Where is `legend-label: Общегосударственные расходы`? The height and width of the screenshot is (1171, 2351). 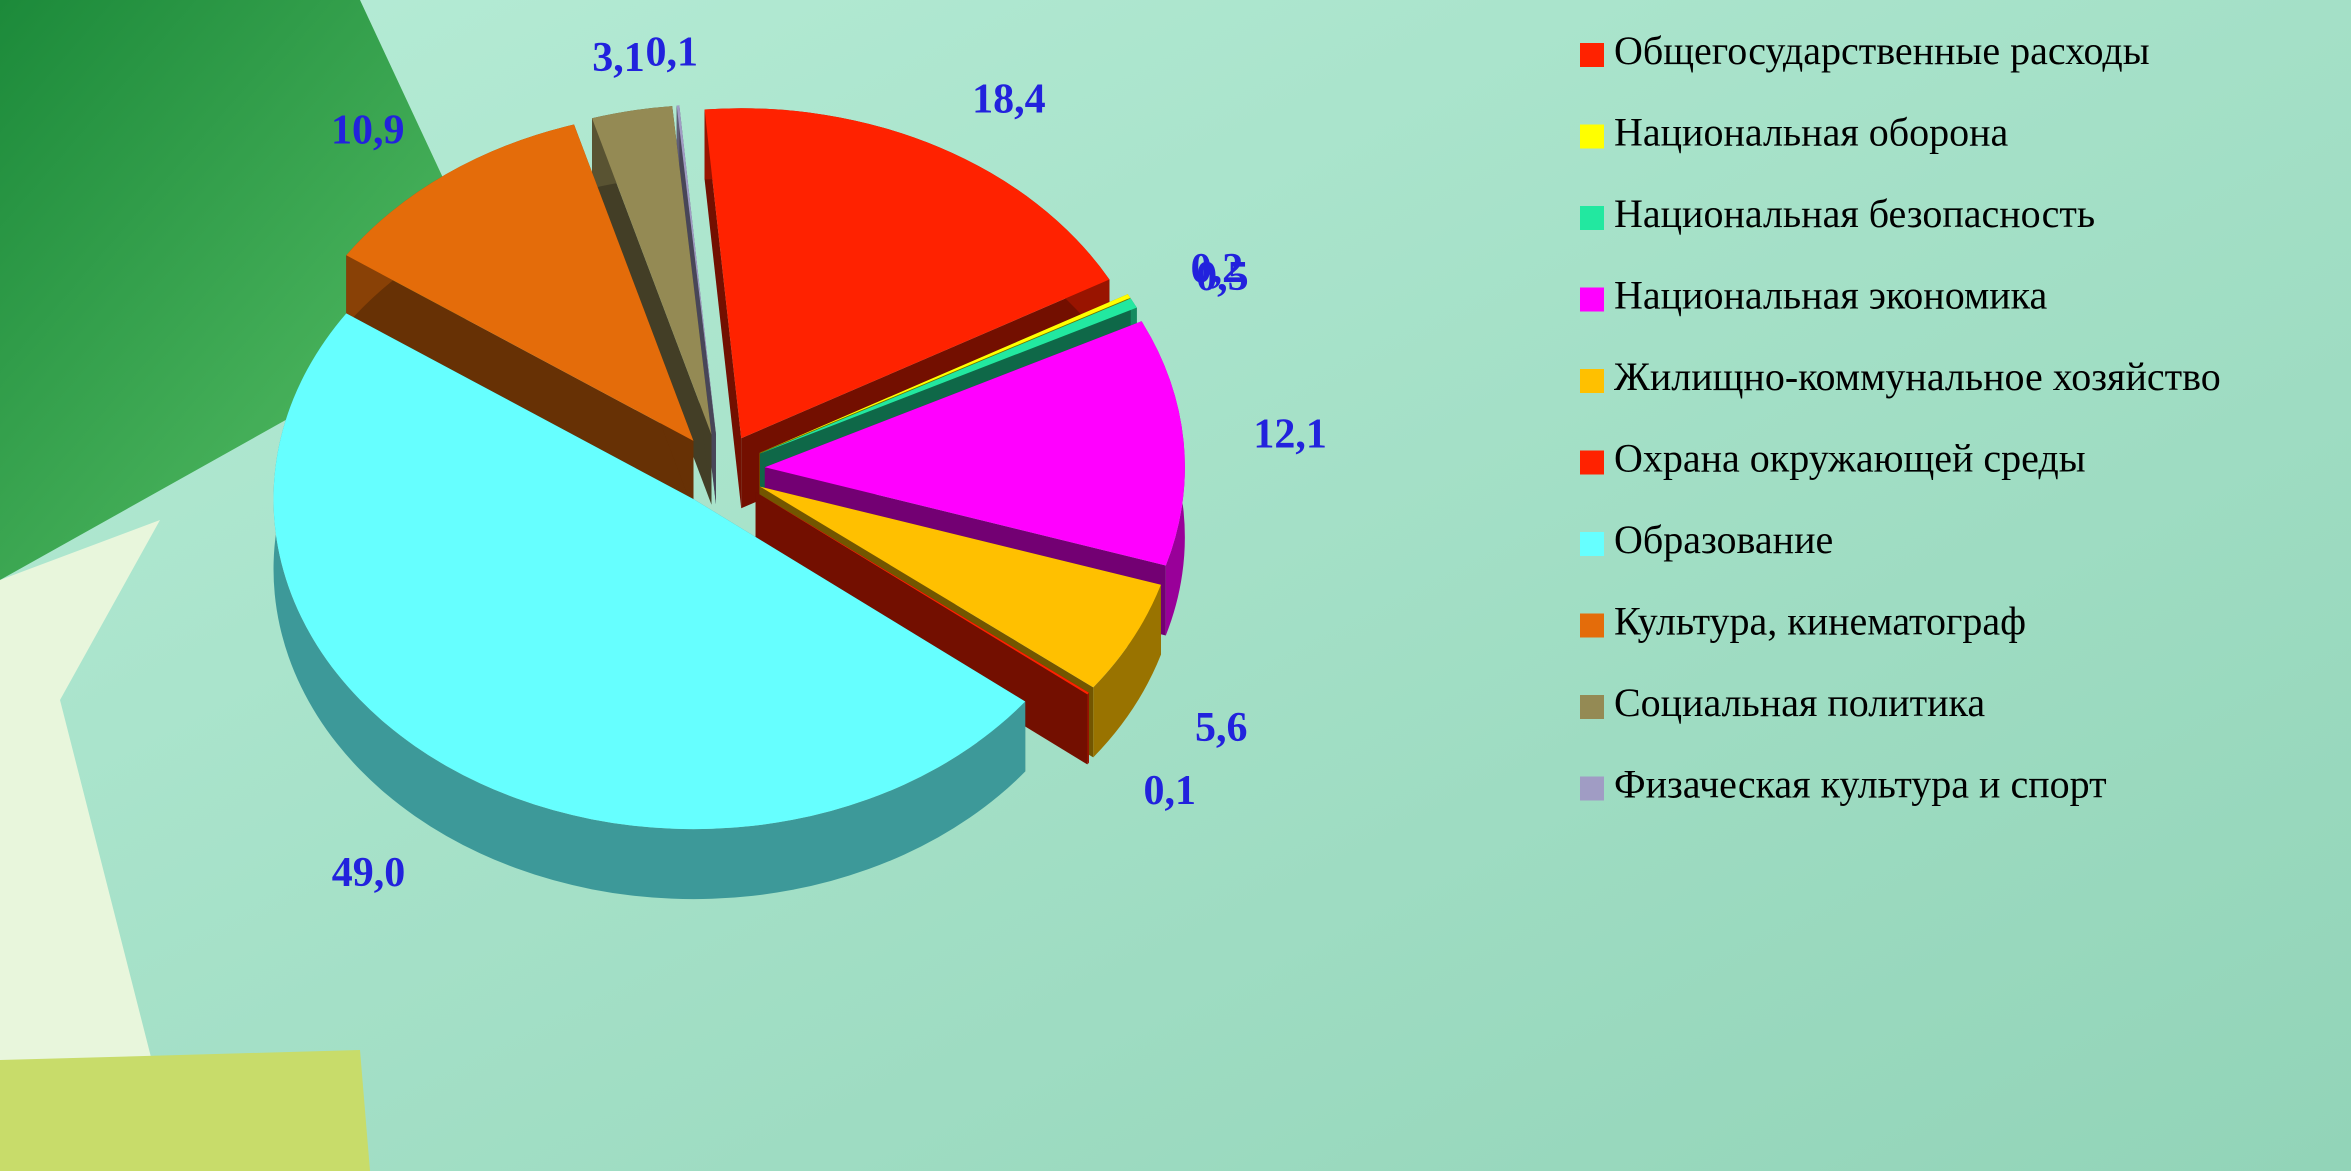
legend-label: Общегосударственные расходы is located at coordinates (1882, 50).